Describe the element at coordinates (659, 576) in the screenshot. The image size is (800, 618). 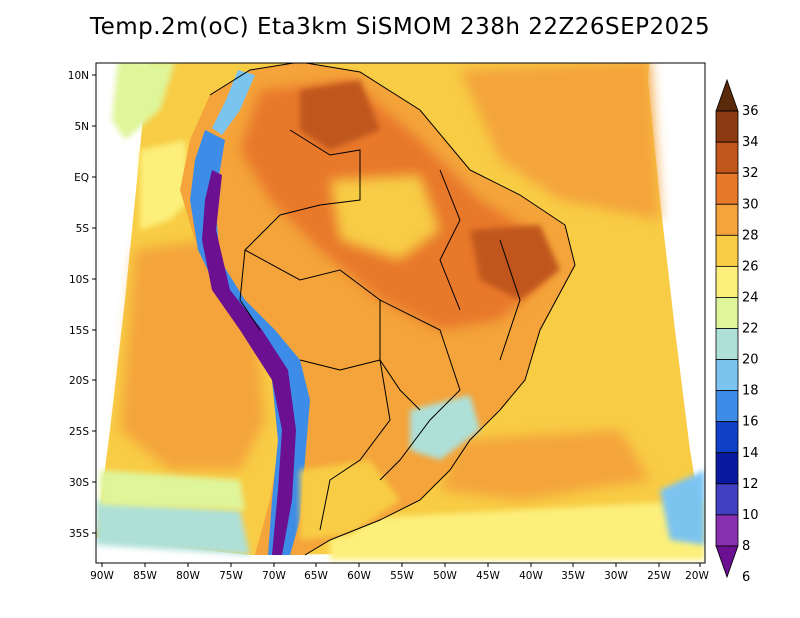
I see `lon-label: 25W` at that location.